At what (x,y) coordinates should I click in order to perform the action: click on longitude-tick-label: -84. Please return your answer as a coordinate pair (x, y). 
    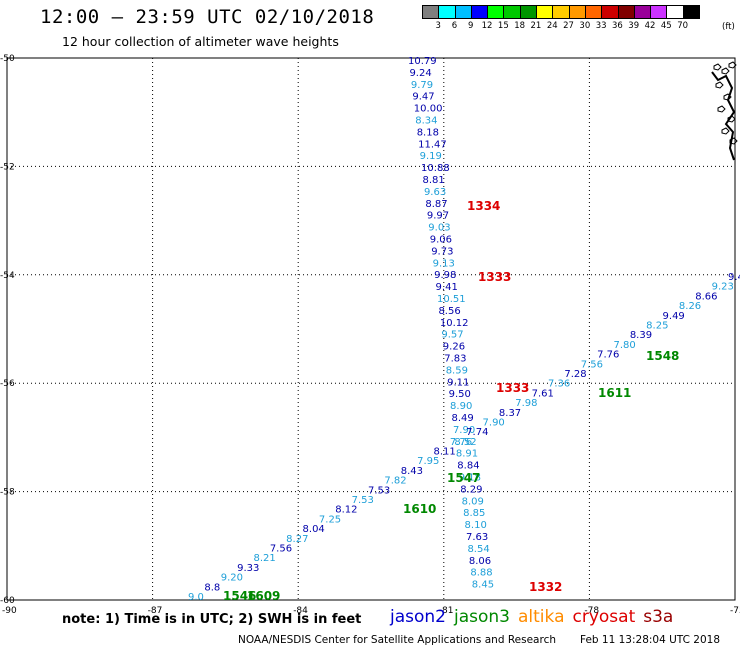
    Looking at the image, I should click on (300, 611).